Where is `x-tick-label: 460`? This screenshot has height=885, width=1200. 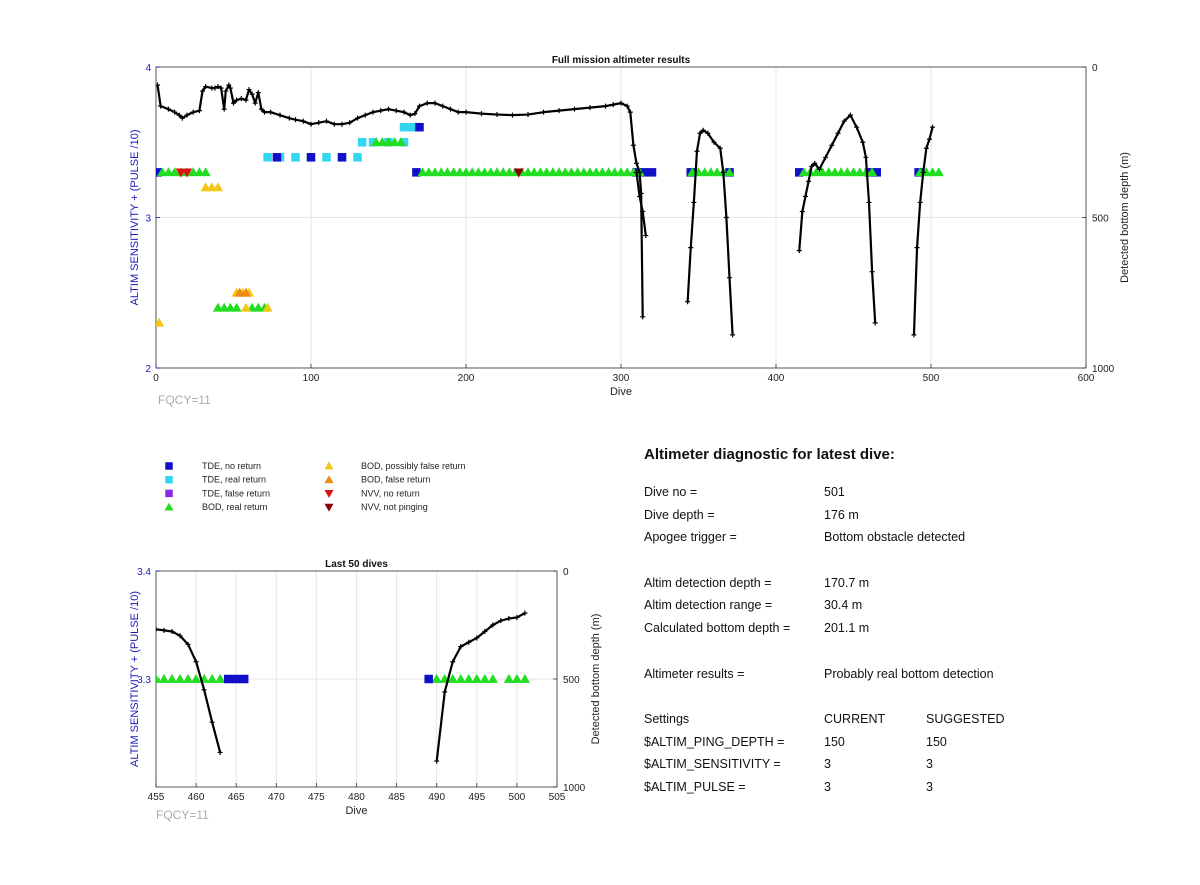
x-tick-label: 460 is located at coordinates (196, 797).